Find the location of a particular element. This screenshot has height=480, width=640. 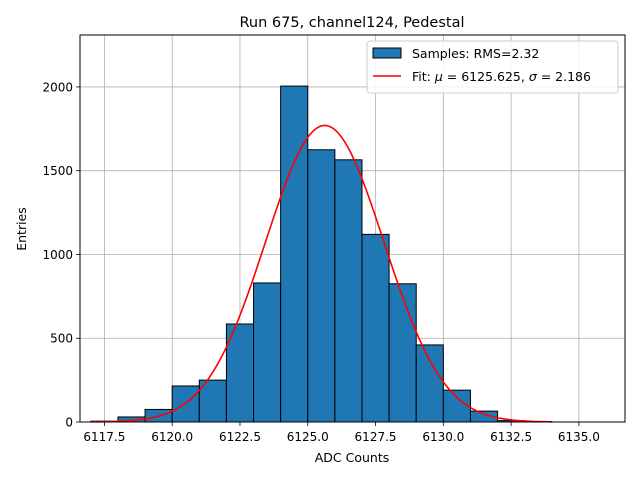

legend-histogram-swatch is located at coordinates (387, 53).